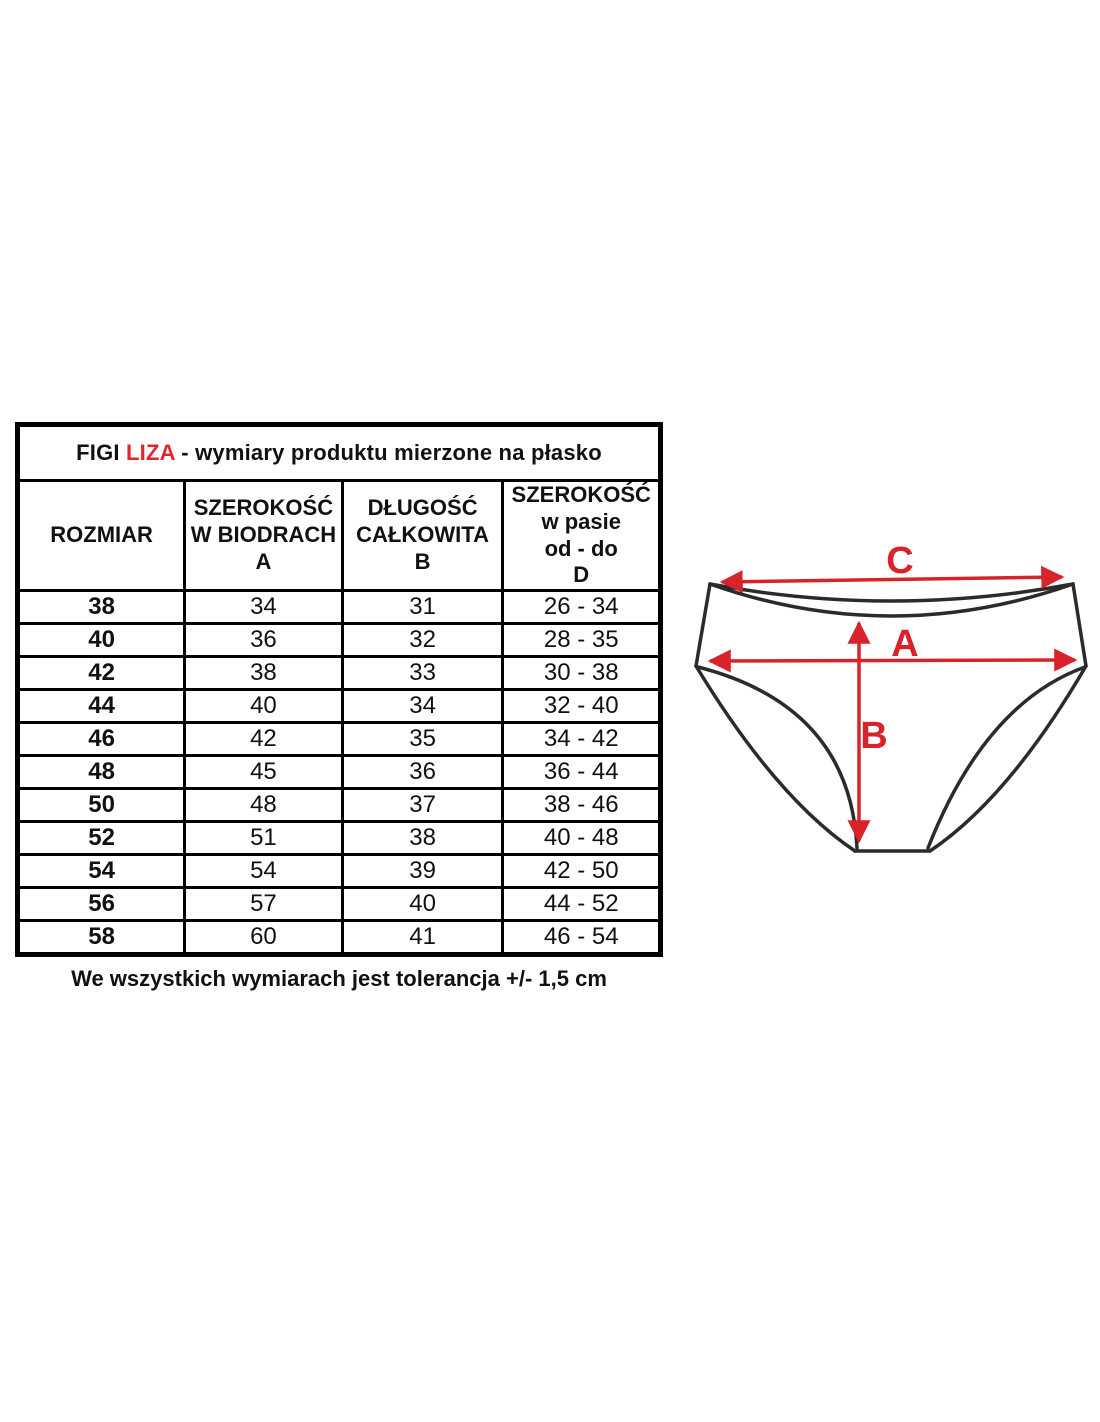 This screenshot has height=1422, width=1100. I want to click on column-header-dlugosc: DŁUGOŚĆ CAŁKOWITA B, so click(422, 535).